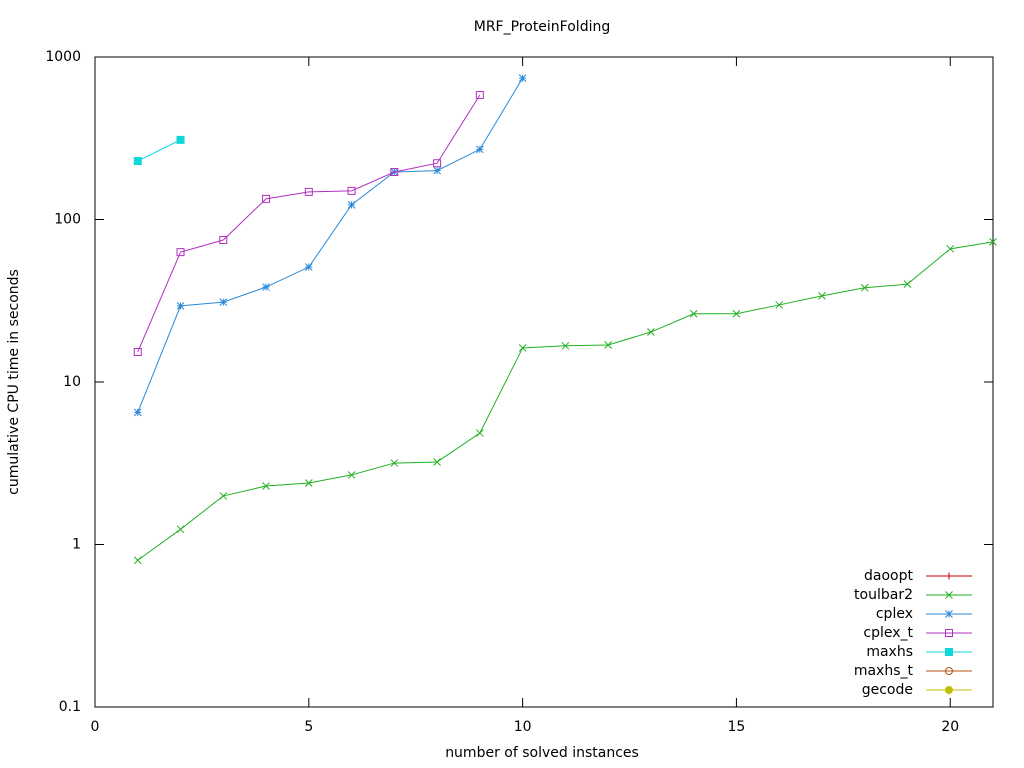 Image resolution: width=1024 pixels, height=768 pixels. Describe the element at coordinates (63, 57) in the screenshot. I see `y-tick-label: 1000` at that location.